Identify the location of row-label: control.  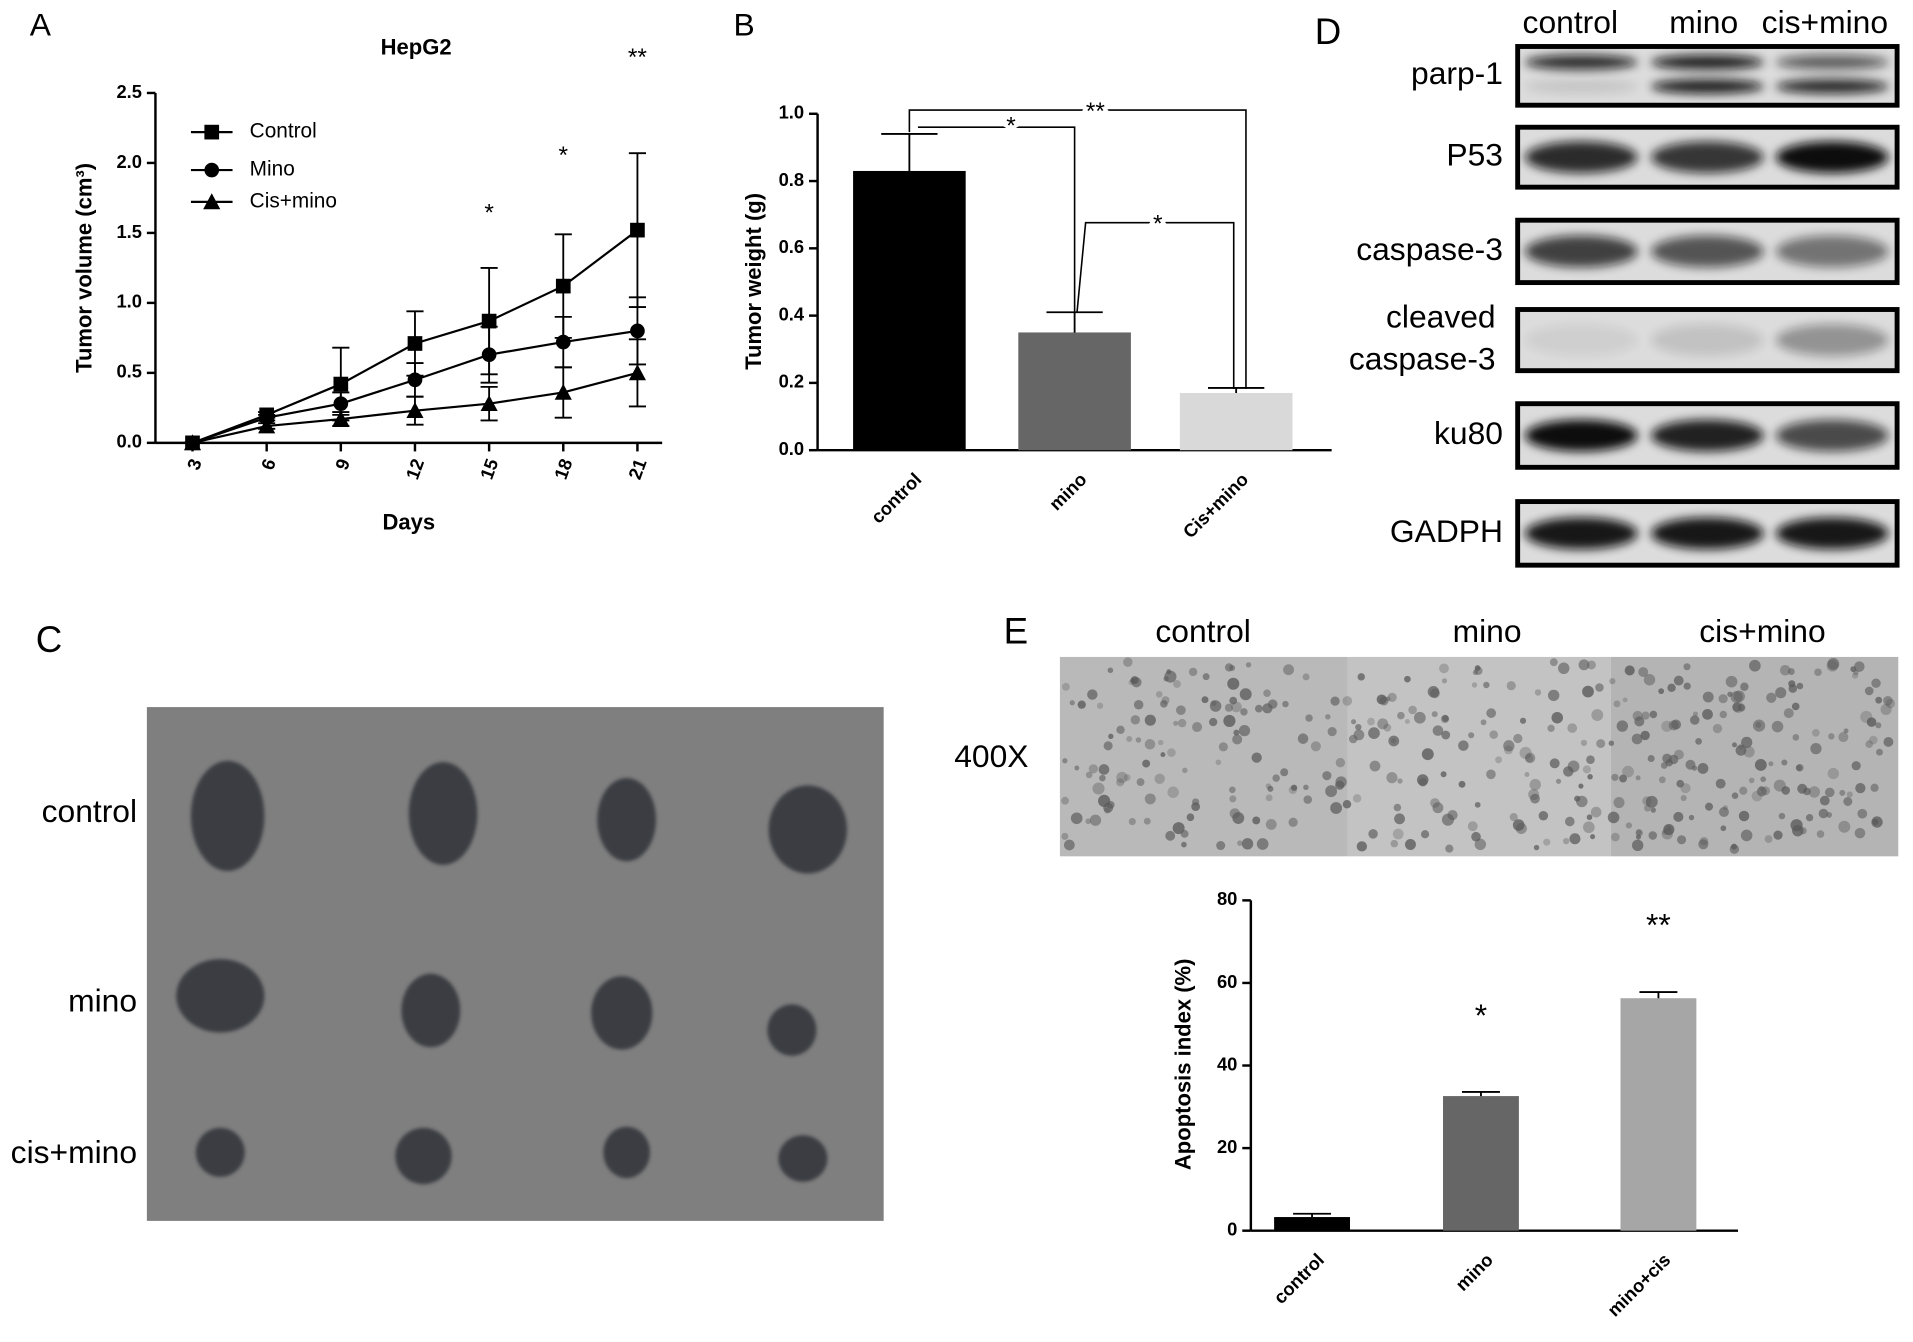
(89, 811).